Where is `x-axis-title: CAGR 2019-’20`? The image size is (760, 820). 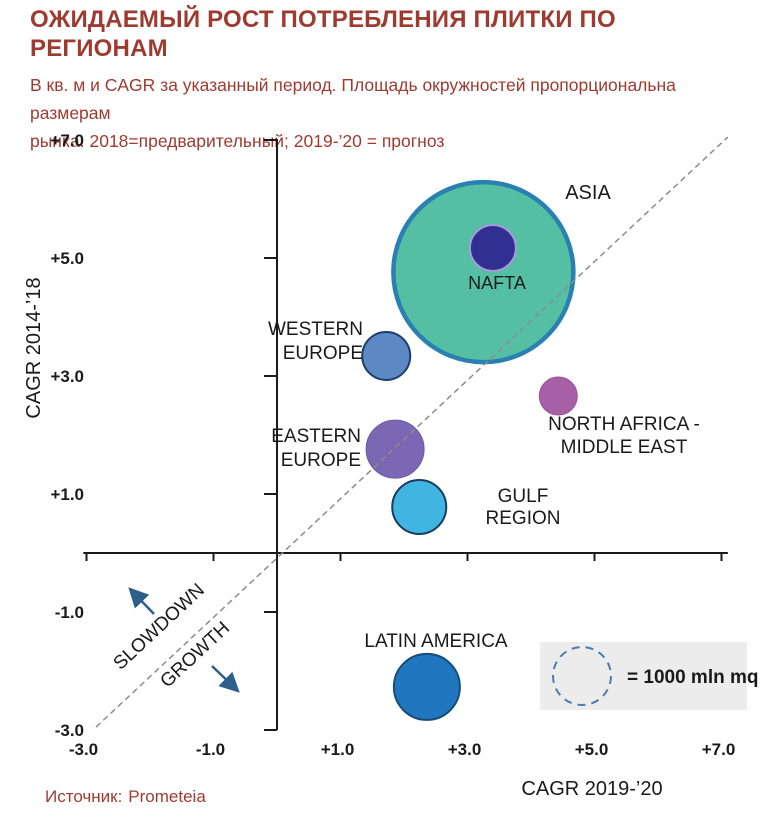 x-axis-title: CAGR 2019-’20 is located at coordinates (591, 789).